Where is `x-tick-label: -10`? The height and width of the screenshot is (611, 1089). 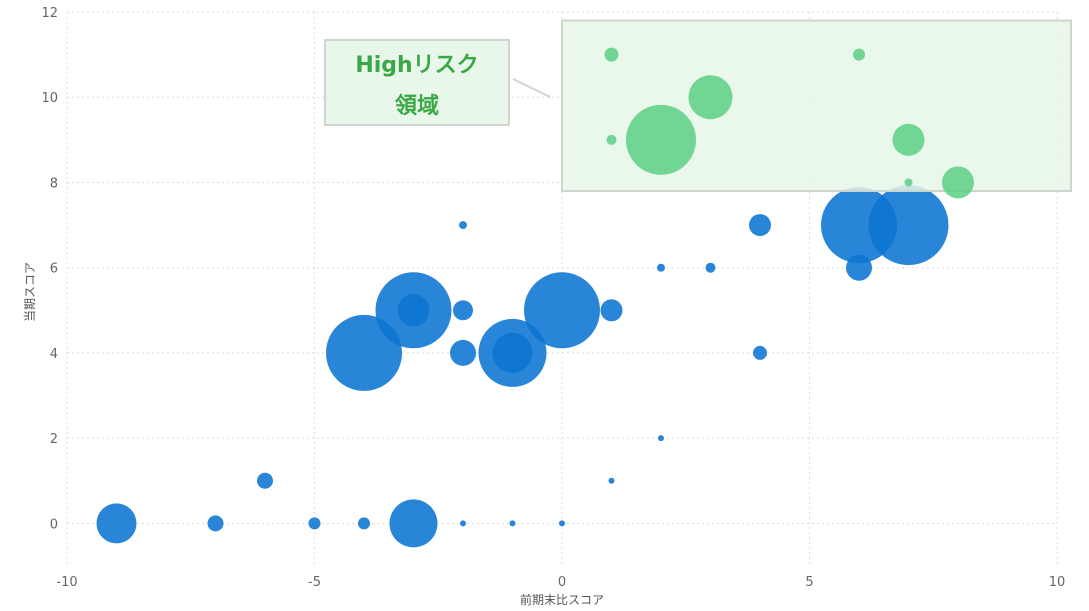 x-tick-label: -10 is located at coordinates (66, 582).